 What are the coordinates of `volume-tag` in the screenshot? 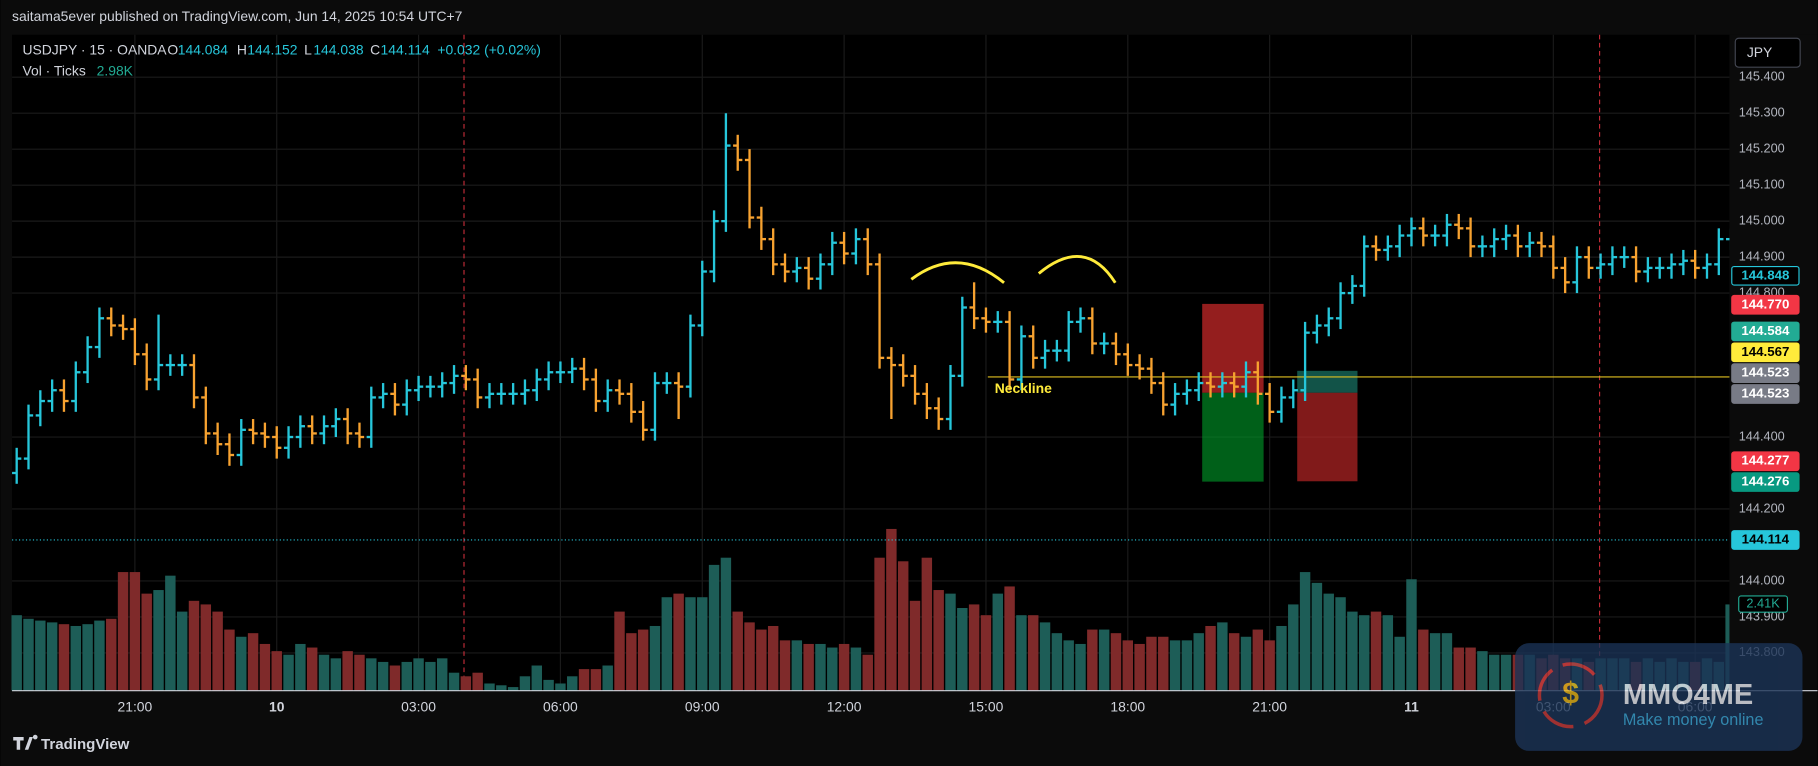 It's located at (1763, 604).